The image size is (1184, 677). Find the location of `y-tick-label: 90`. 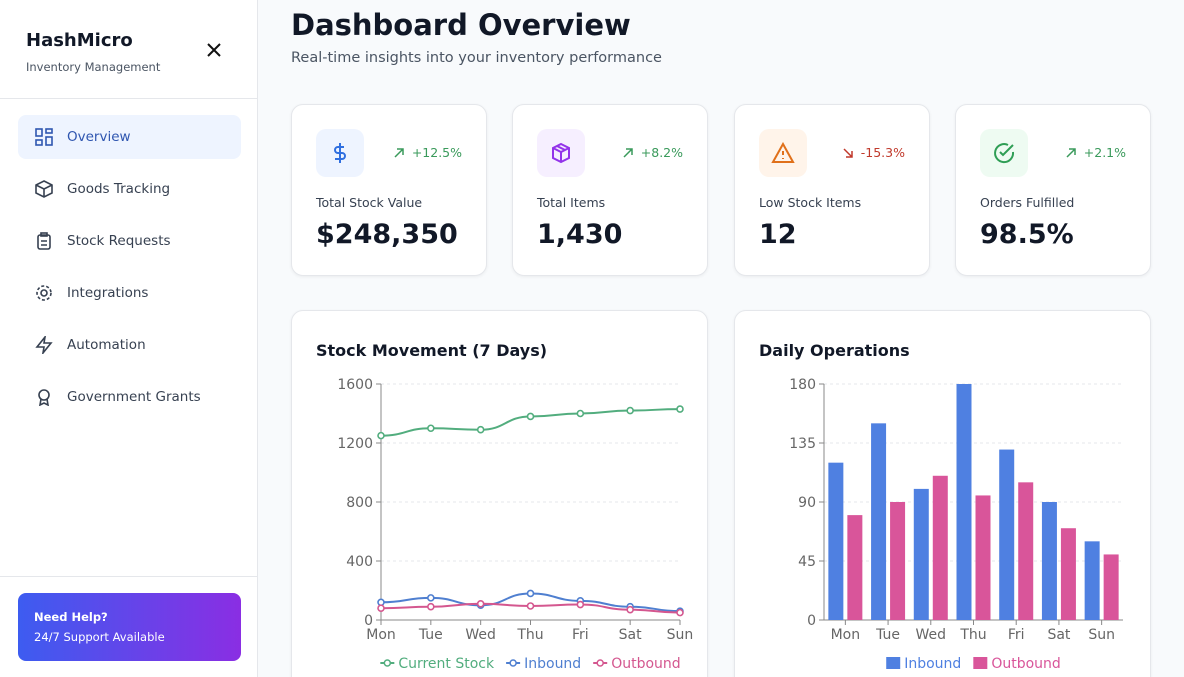

y-tick-label: 90 is located at coordinates (807, 503).